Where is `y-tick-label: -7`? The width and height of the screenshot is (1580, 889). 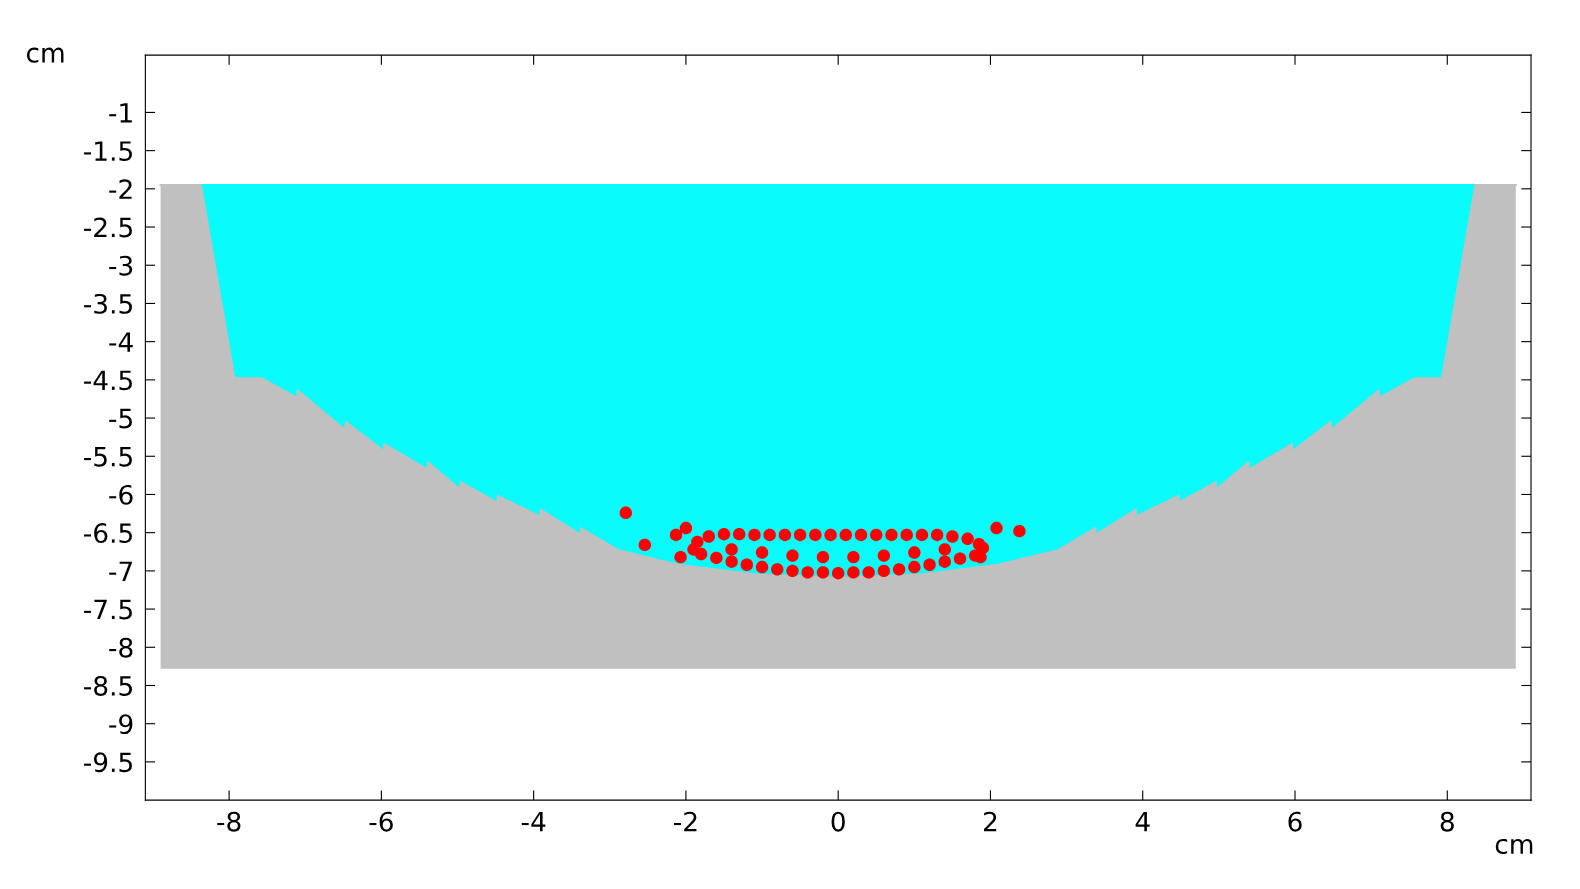
y-tick-label: -7 is located at coordinates (120, 571).